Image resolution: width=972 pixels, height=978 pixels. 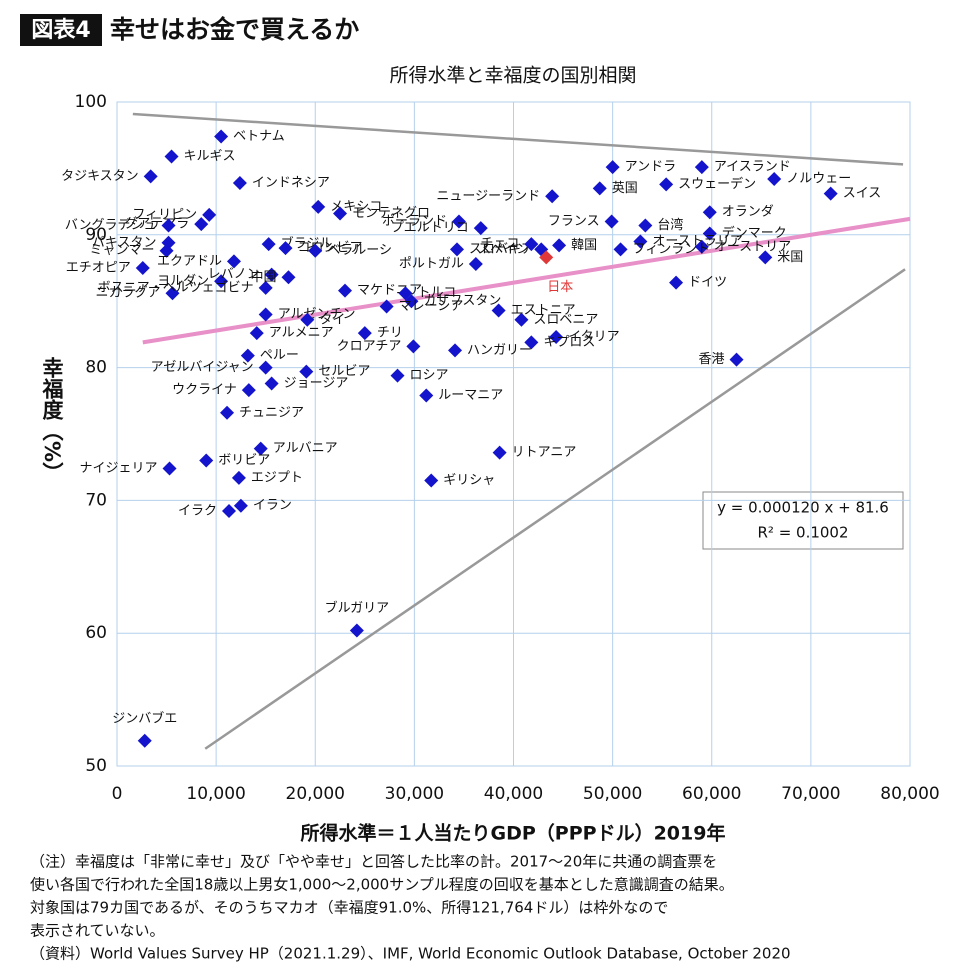 I want to click on point-label: チリ, so click(x=390, y=333).